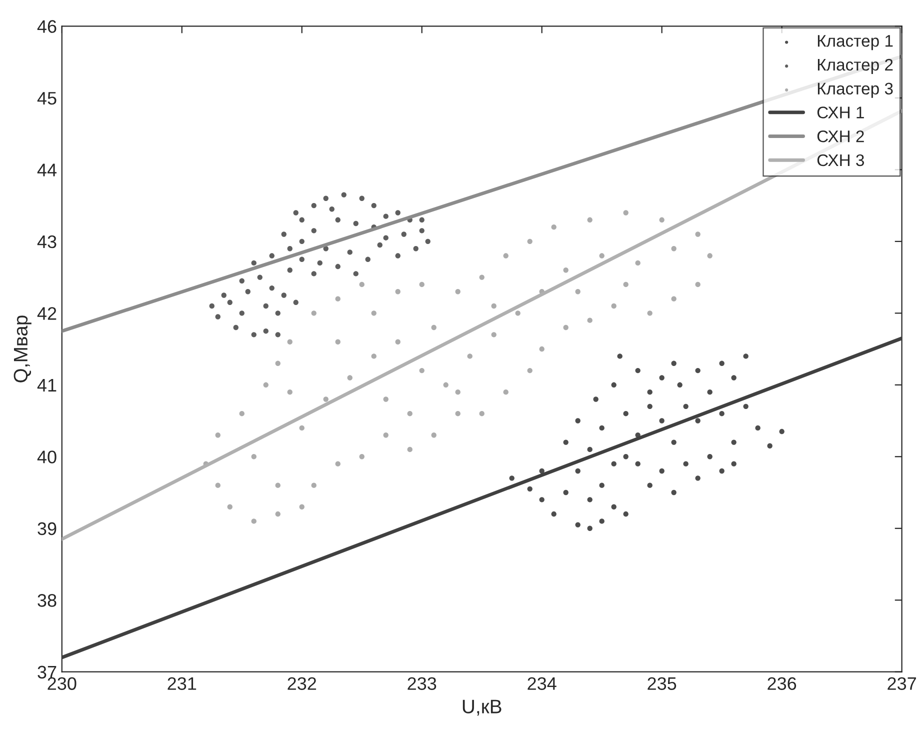 The width and height of the screenshot is (924, 749). I want to click on x-tick-label: 237, so click(902, 683).